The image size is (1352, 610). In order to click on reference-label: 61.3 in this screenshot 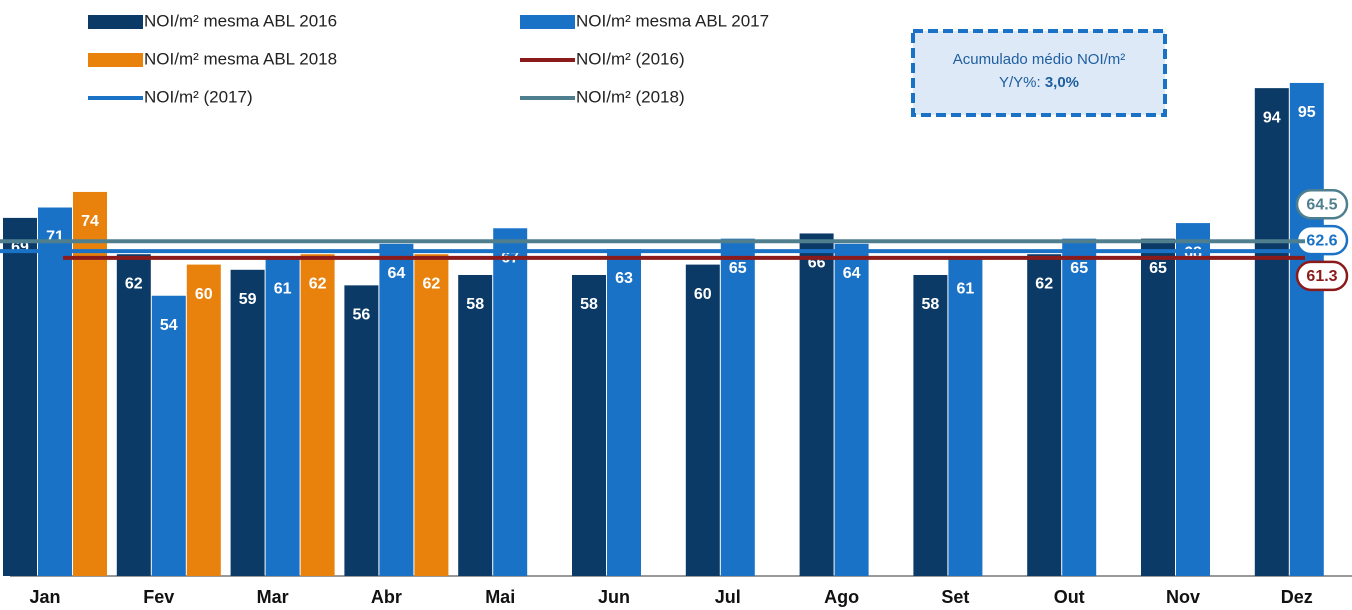, I will do `click(1321, 276)`.